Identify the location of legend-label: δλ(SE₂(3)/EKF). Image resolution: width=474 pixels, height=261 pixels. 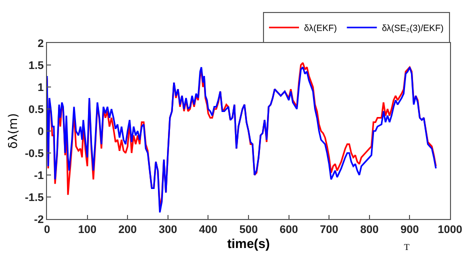
(413, 28).